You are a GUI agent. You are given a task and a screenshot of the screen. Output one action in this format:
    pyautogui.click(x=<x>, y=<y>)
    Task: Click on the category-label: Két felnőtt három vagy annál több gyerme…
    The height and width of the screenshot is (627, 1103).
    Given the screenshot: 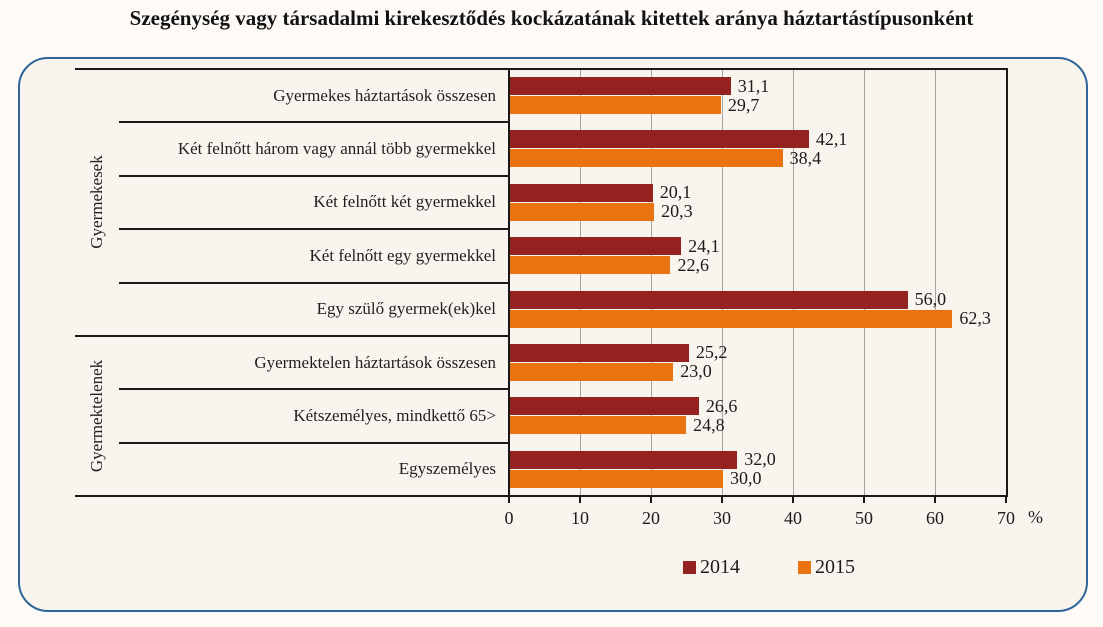 What is the action you would take?
    pyautogui.click(x=336, y=149)
    